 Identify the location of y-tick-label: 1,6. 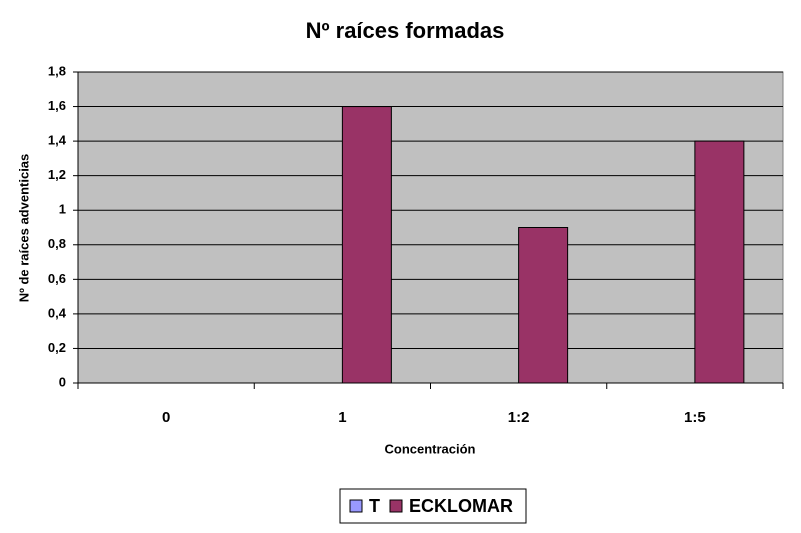
(57, 105).